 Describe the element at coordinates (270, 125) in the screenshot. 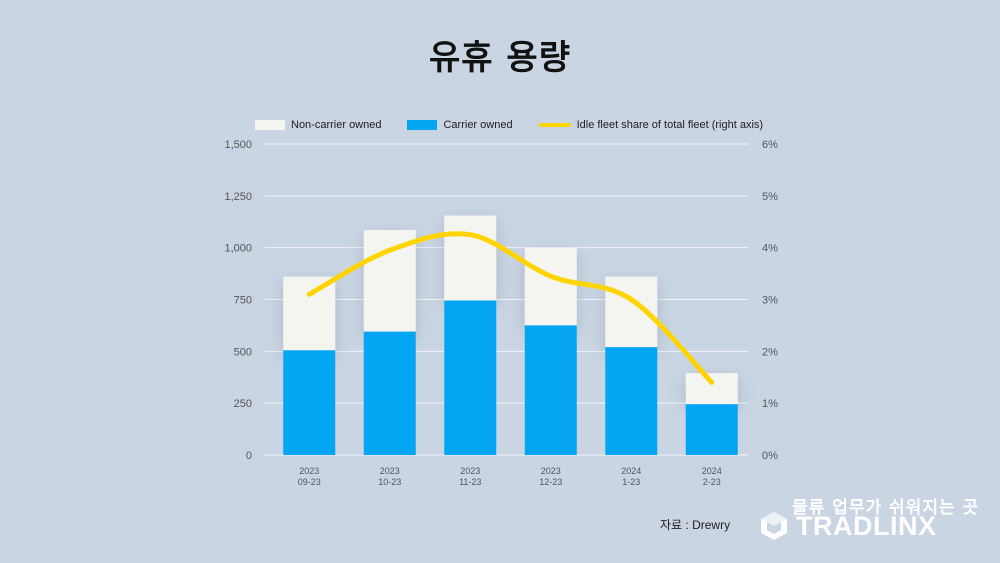

I see `legend-swatch-non-carrier` at that location.